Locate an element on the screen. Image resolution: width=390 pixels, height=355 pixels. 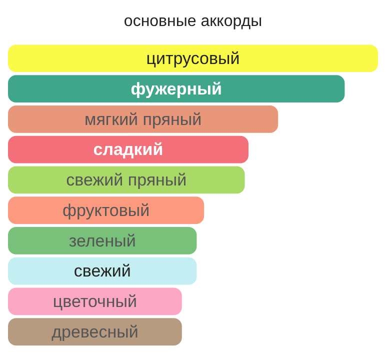
y-tick-label: цитрусовый is located at coordinates (193, 58).